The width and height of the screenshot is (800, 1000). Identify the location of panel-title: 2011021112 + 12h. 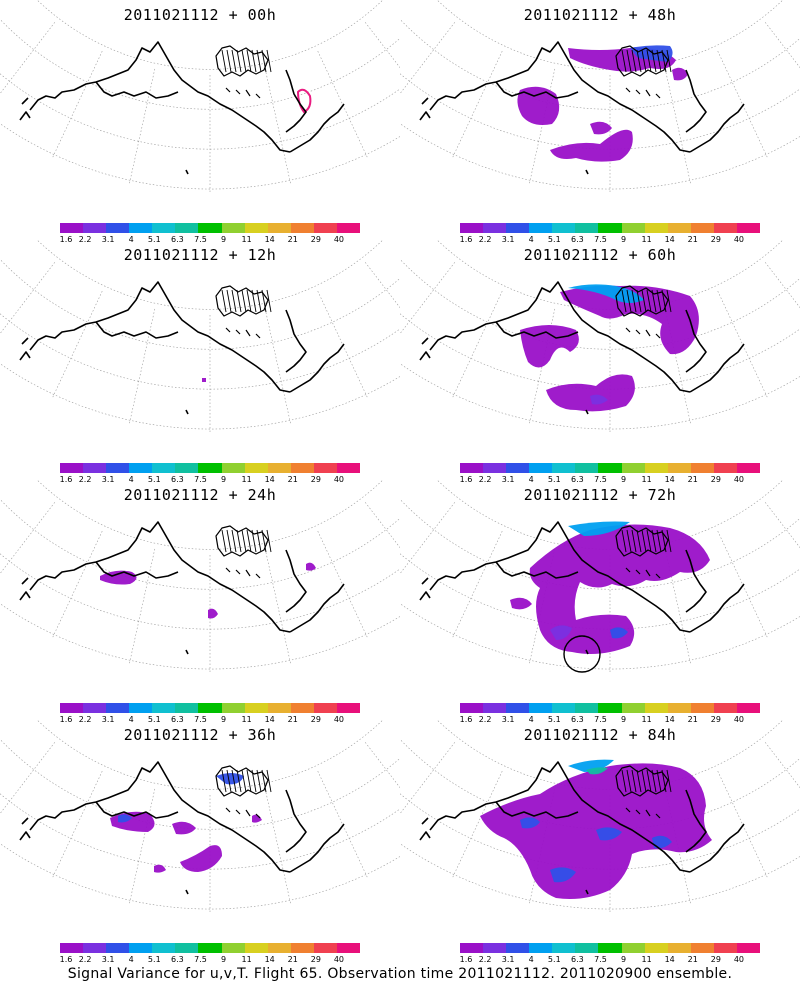
(200, 255).